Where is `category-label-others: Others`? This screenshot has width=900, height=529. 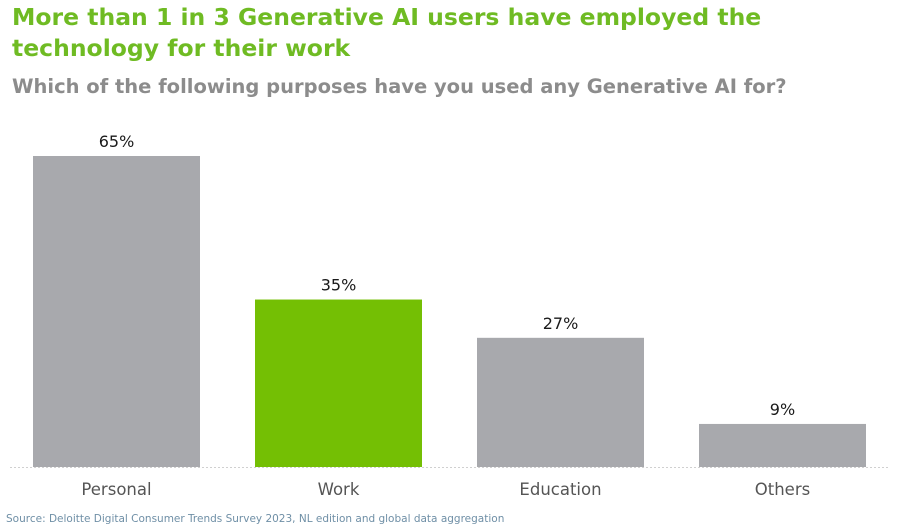 category-label-others: Others is located at coordinates (782, 489).